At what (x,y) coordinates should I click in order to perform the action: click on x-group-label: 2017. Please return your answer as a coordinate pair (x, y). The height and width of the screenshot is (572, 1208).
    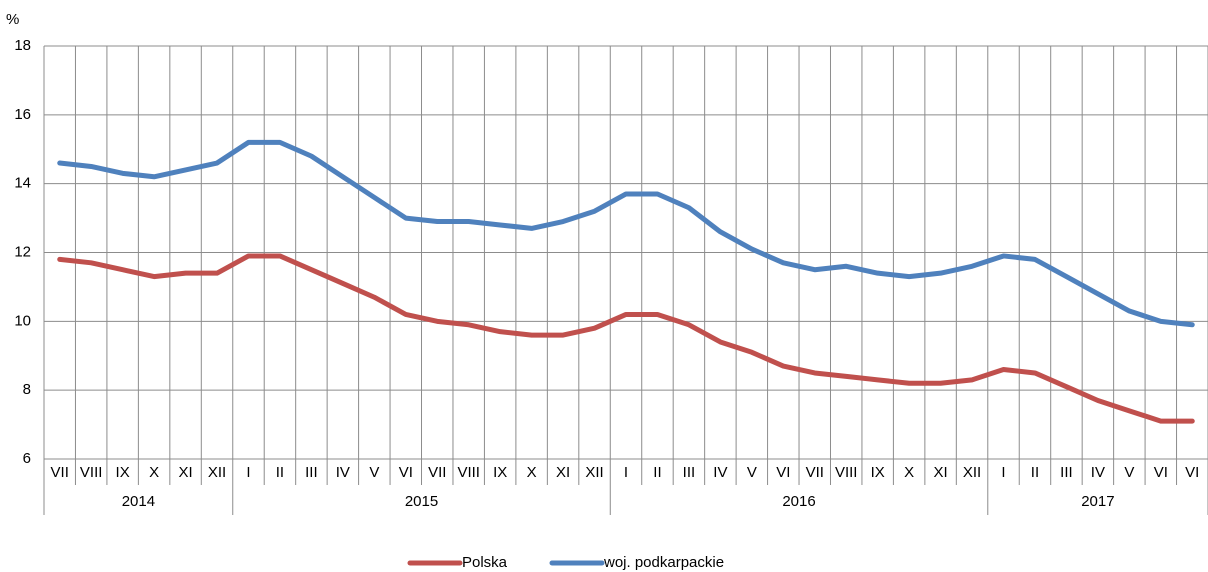
    Looking at the image, I should click on (1097, 501).